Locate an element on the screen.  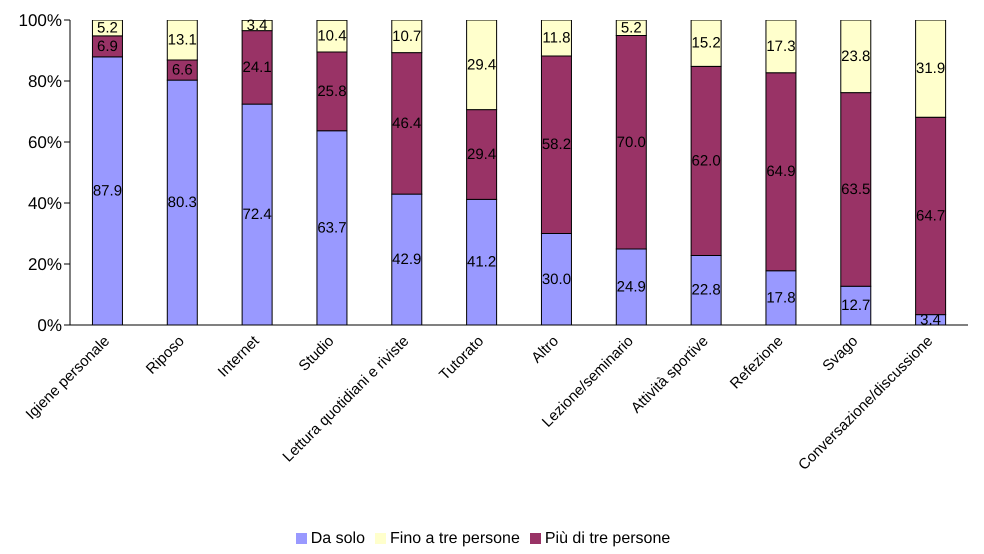
data-label: 80.3 is located at coordinates (182, 203).